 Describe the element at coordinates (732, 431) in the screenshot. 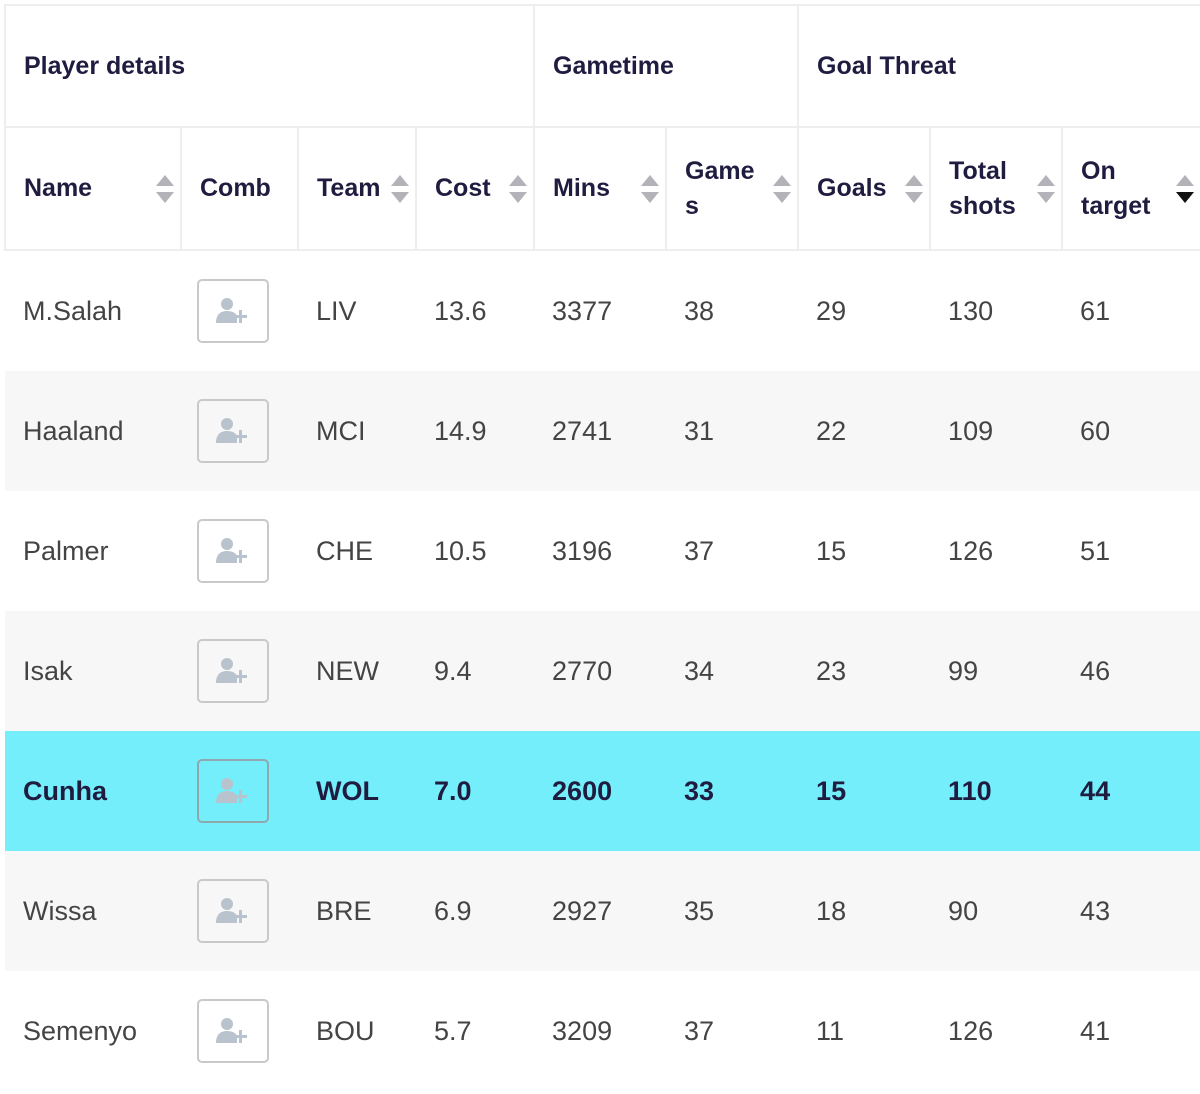

I see `games-cell: 31` at that location.